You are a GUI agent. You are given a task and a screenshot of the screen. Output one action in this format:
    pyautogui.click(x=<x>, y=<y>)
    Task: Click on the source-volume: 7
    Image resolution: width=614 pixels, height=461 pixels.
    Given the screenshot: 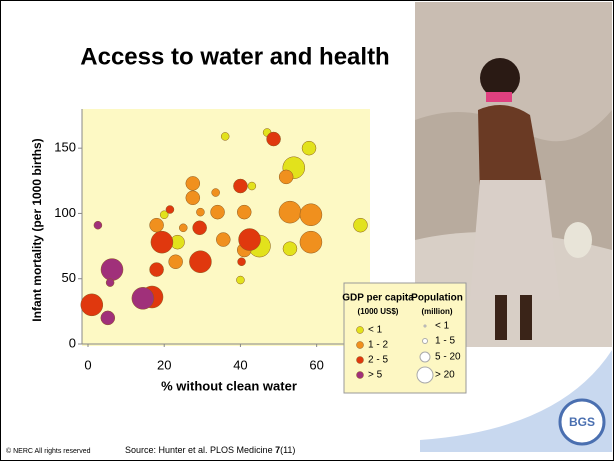 What is the action you would take?
    pyautogui.click(x=277, y=450)
    